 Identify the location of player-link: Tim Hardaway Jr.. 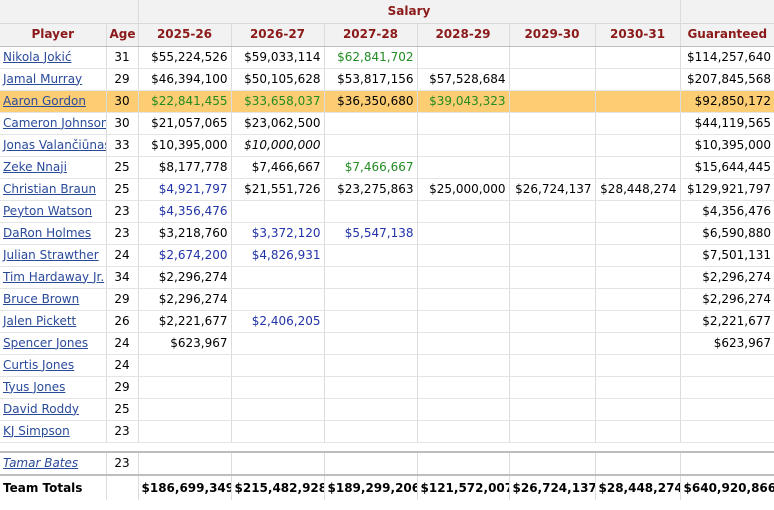
(54, 276).